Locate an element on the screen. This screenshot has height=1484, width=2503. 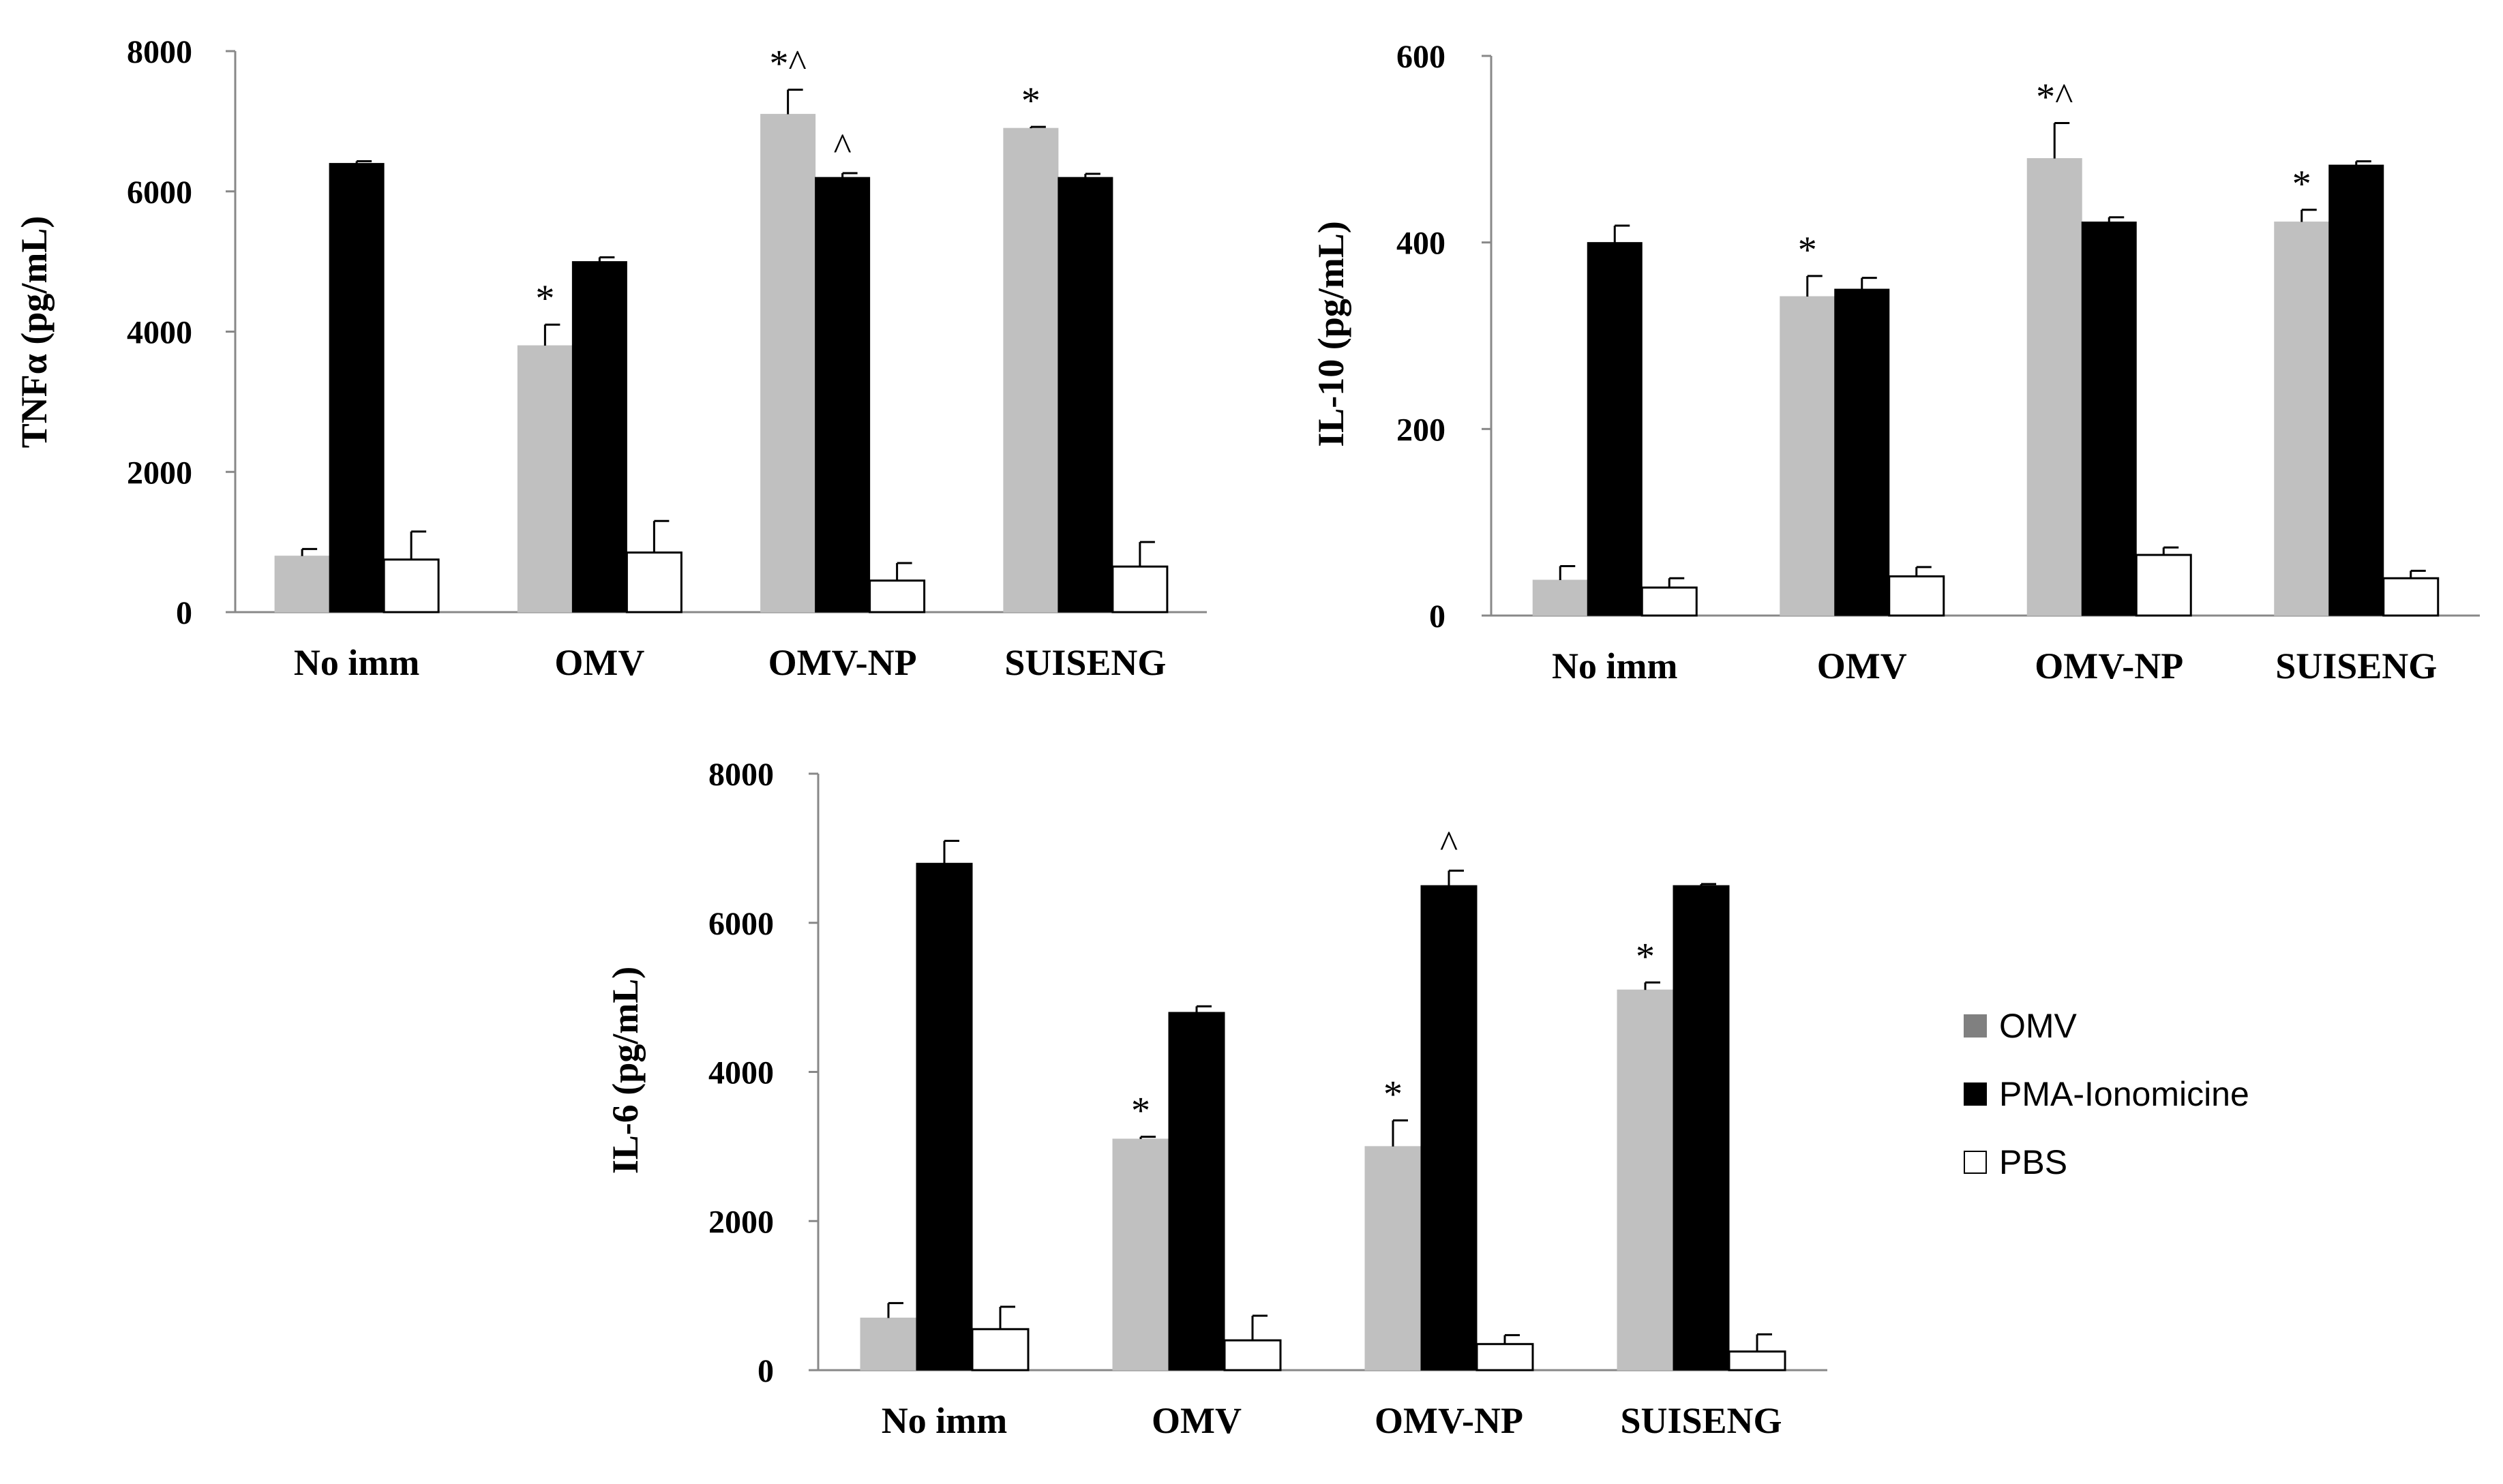
legend-item-pbs: PBS is located at coordinates (2106, 1162).